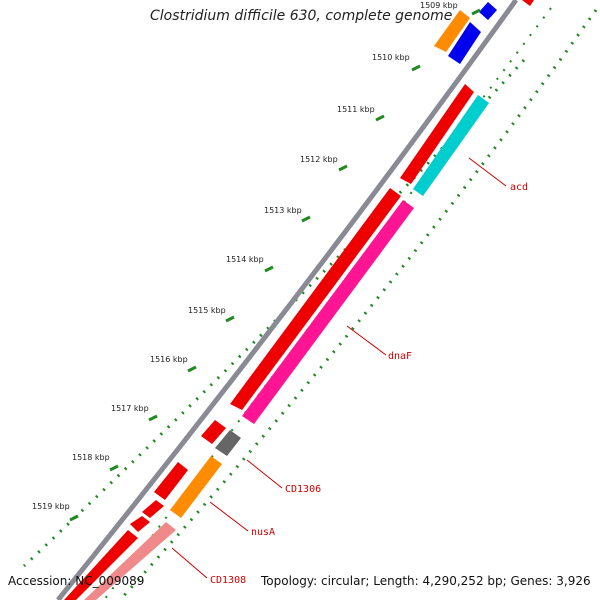 This screenshot has width=600, height=600. I want to click on scale-label: 1519 kbp, so click(51, 506).